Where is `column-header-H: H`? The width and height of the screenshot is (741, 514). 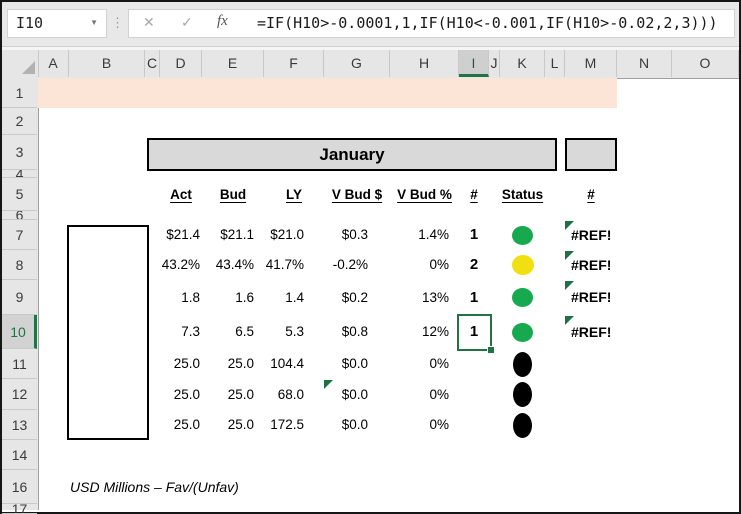
column-header-H: H is located at coordinates (424, 63).